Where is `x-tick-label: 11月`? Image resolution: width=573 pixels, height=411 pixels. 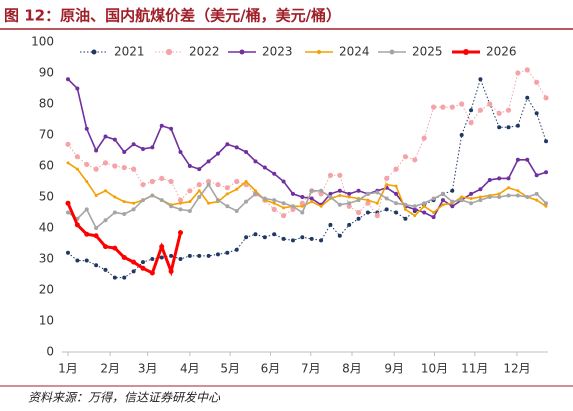 x-tick-label: 11月 is located at coordinates (474, 369).